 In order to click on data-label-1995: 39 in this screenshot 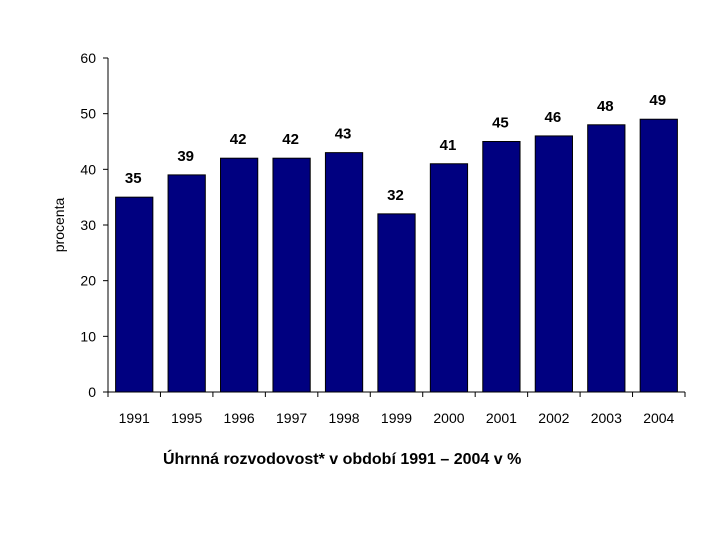, I will do `click(185, 156)`.